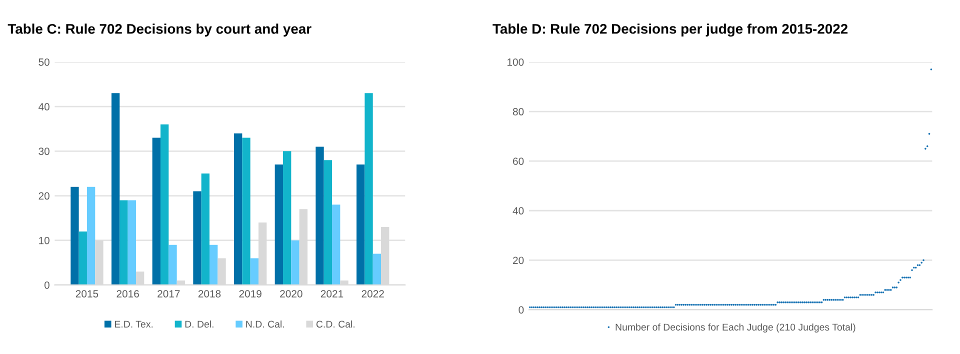 The height and width of the screenshot is (354, 960). Describe the element at coordinates (332, 294) in the screenshot. I see `x-tick-label: 2021` at that location.